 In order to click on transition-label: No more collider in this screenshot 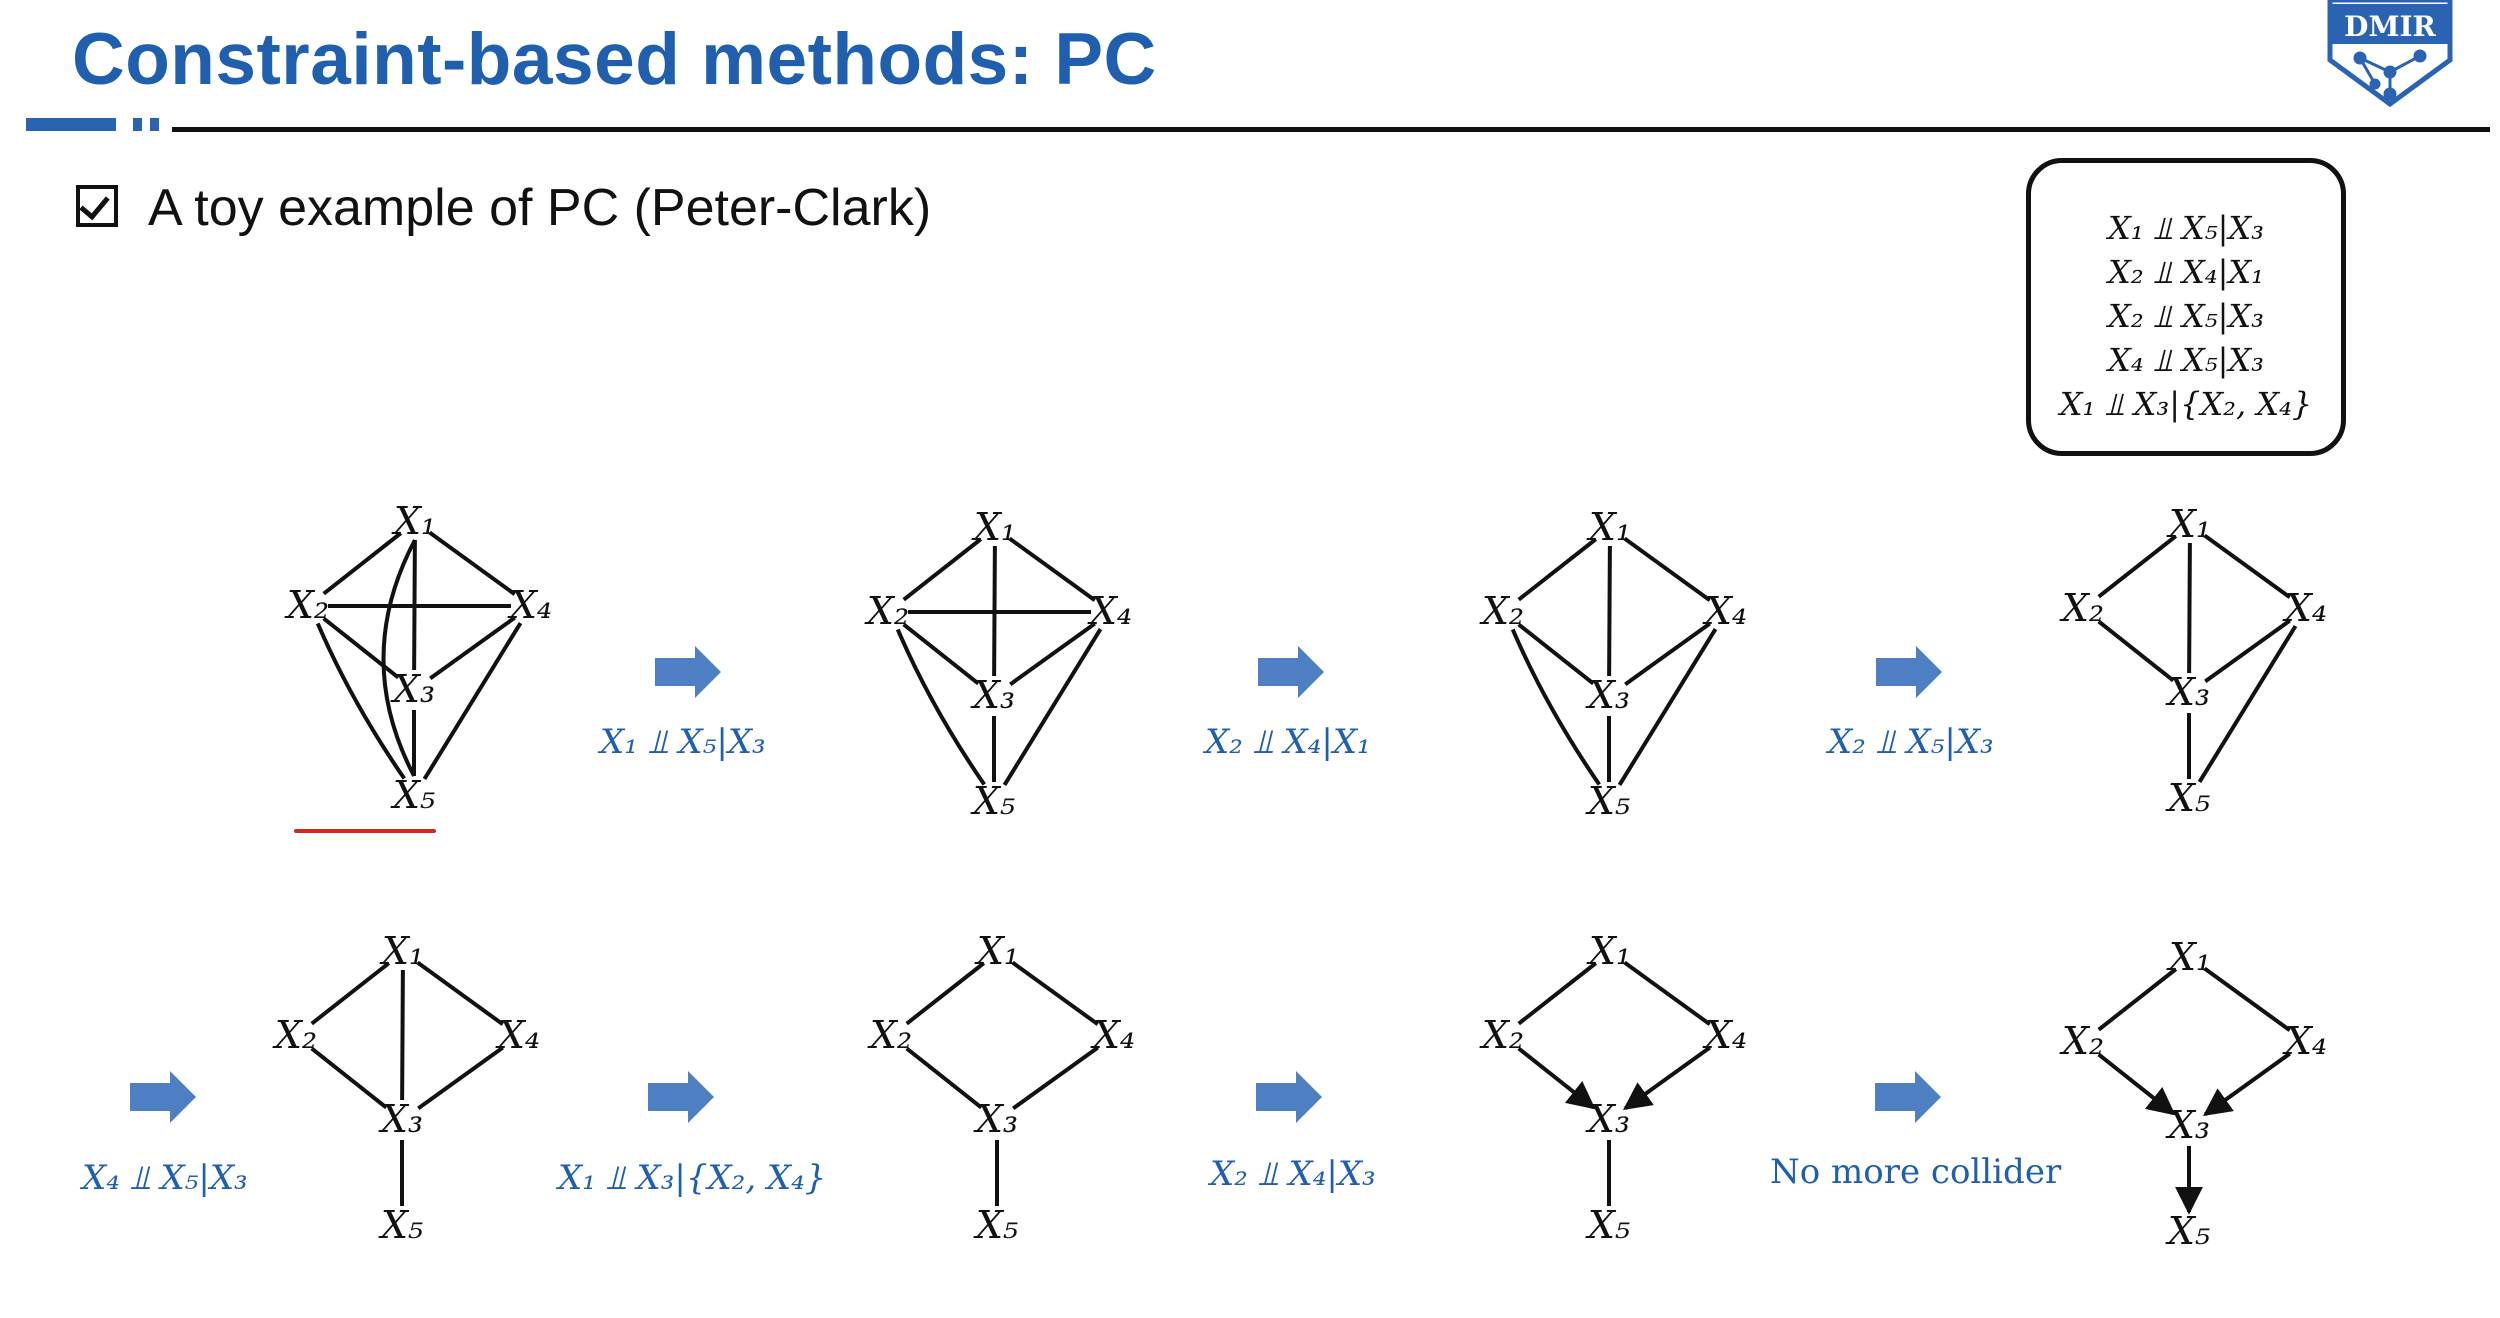, I will do `click(1916, 1172)`.